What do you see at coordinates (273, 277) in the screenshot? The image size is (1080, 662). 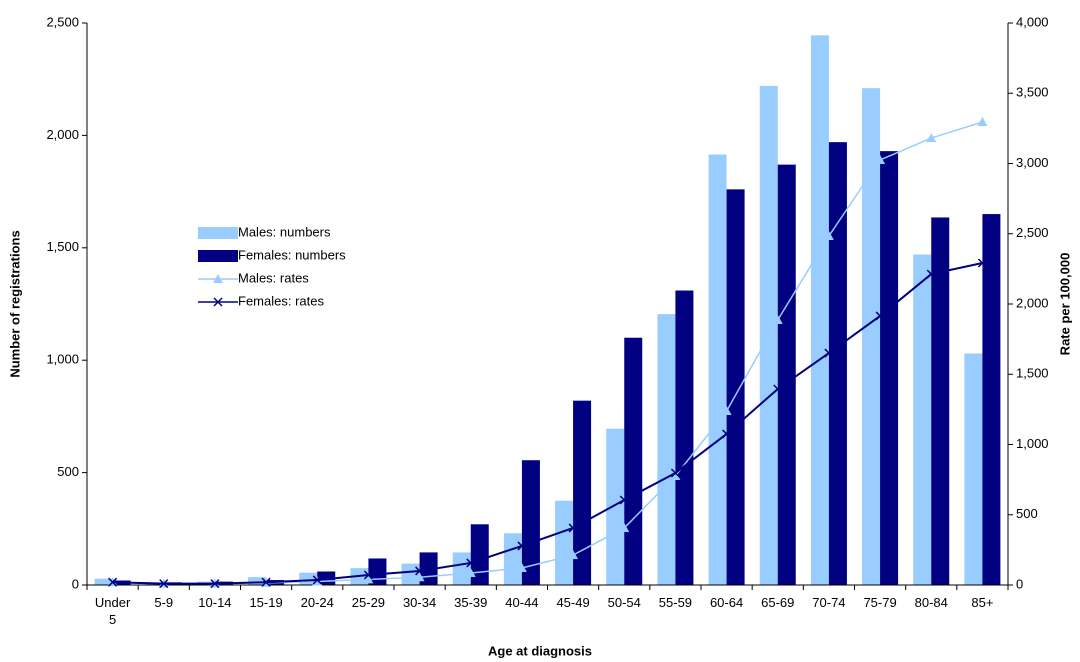 I see `legend-label: Males: rates` at bounding box center [273, 277].